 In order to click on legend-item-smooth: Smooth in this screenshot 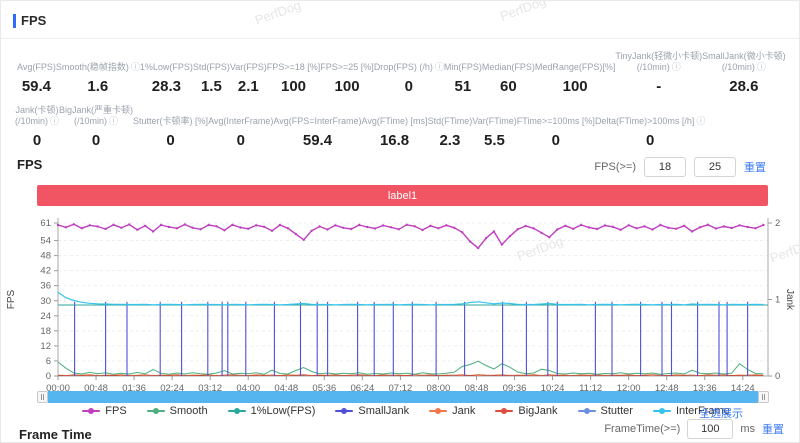, I will do `click(177, 411)`.